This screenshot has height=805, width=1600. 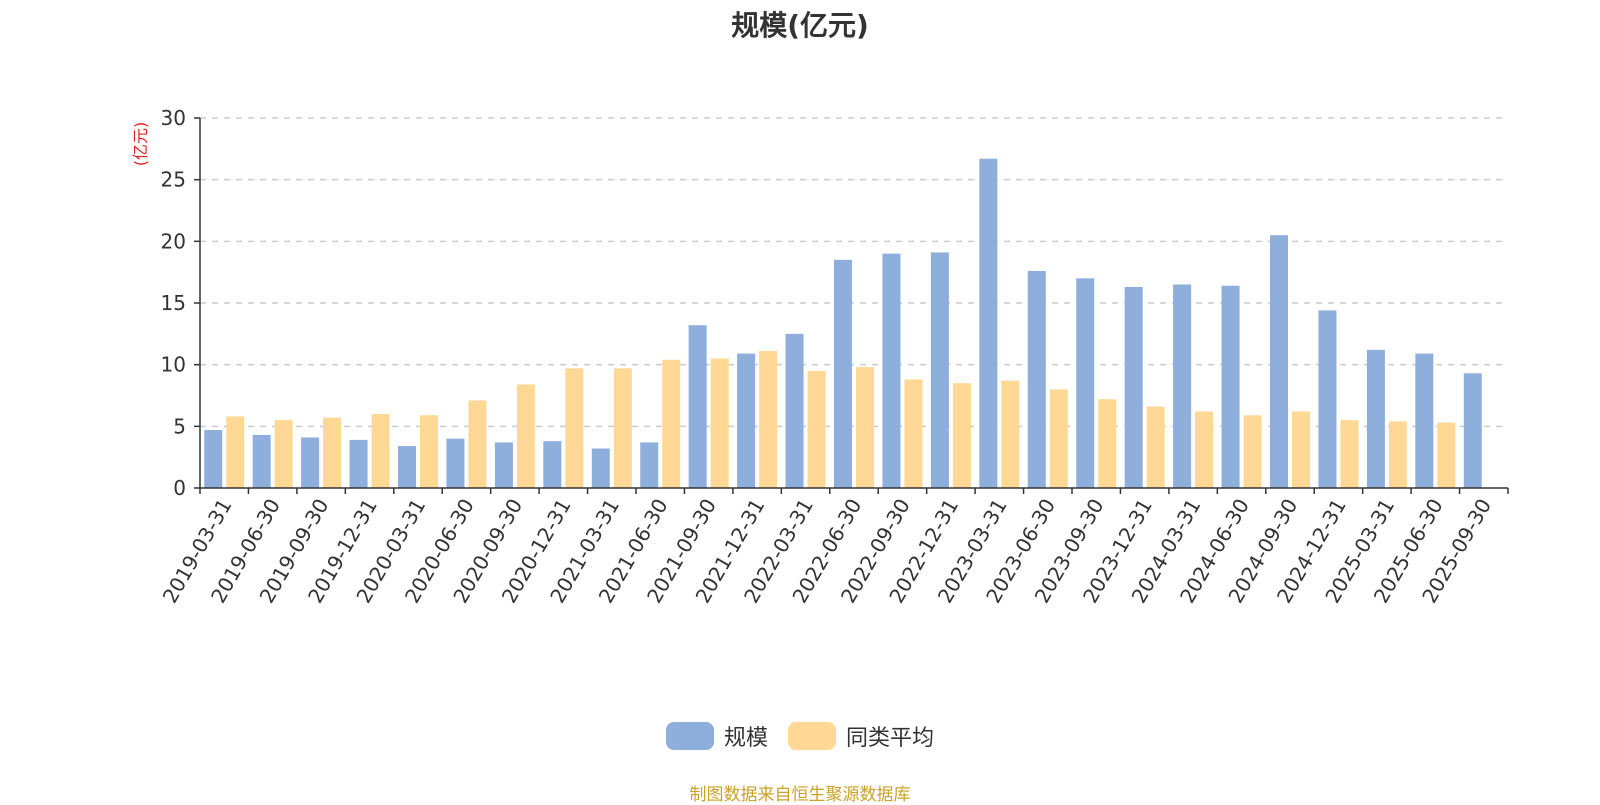 I want to click on chart-title: 规模(亿元), so click(x=800, y=25).